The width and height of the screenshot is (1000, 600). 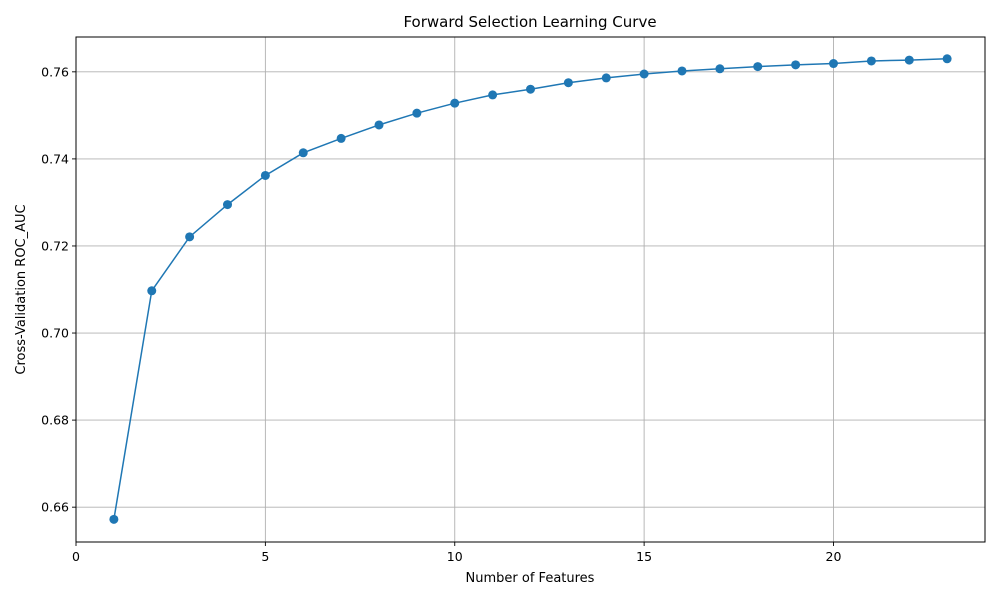 What do you see at coordinates (76, 556) in the screenshot?
I see `x-tick-label: 0` at bounding box center [76, 556].